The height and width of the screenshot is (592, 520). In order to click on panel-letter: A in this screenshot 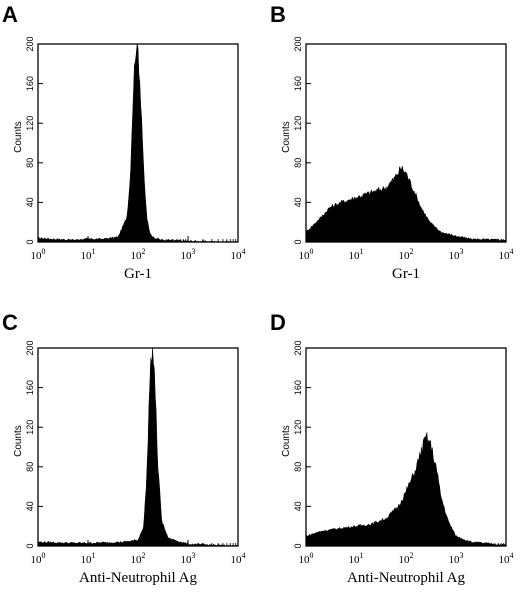, I will do `click(10, 14)`.